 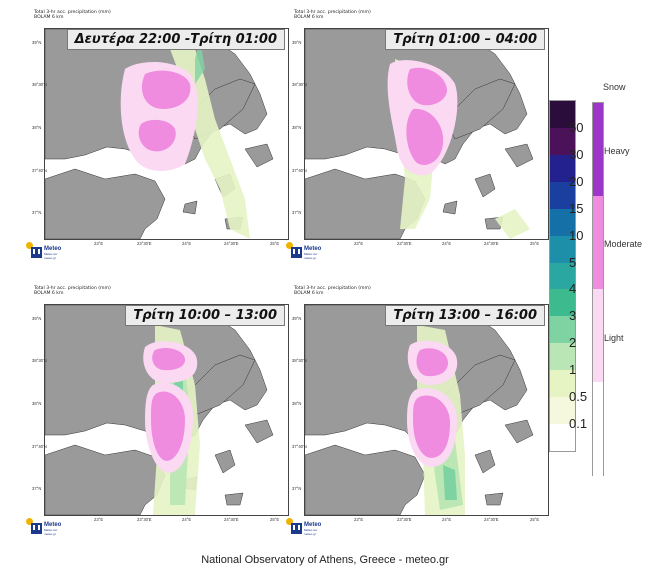 What do you see at coordinates (576, 208) in the screenshot?
I see `legend-value-label: 15` at bounding box center [576, 208].